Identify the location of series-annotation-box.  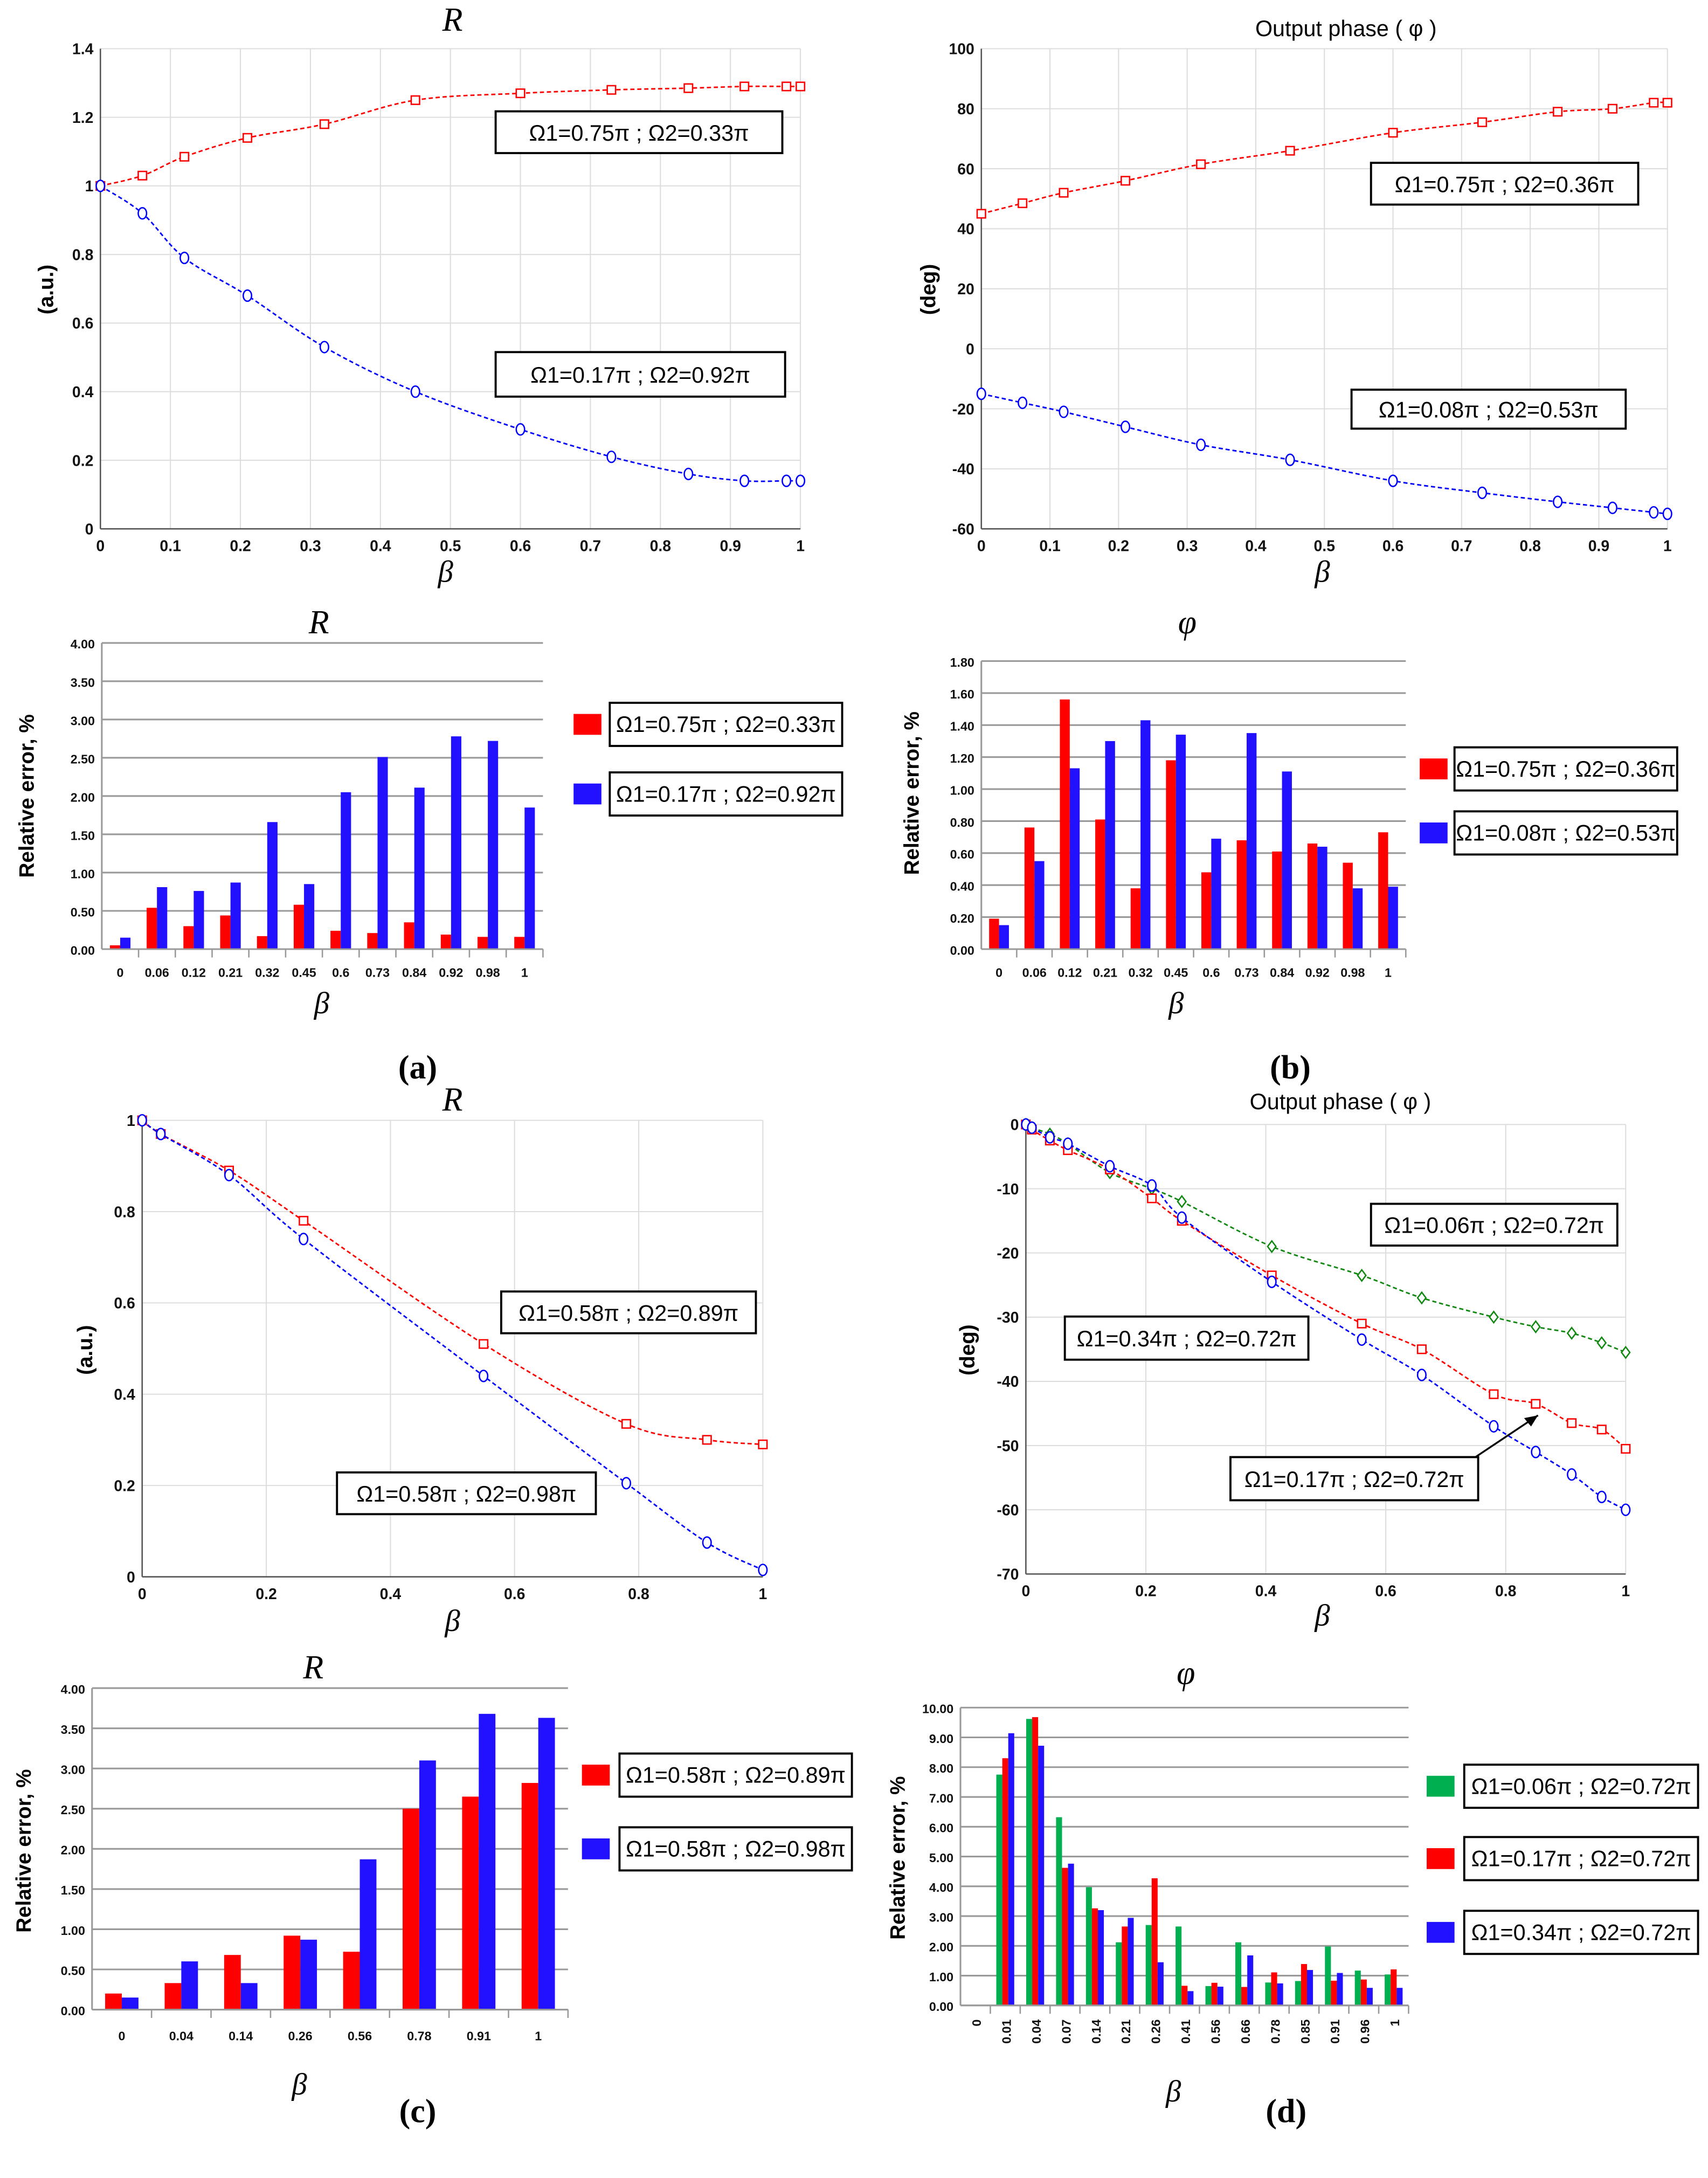
(639, 132).